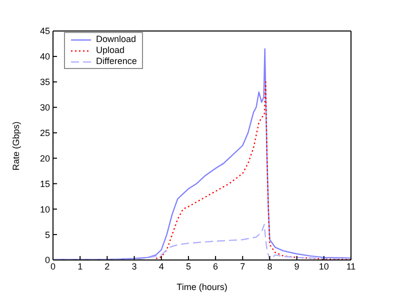 This screenshot has width=400, height=300. Describe the element at coordinates (188, 266) in the screenshot. I see `x-tick-label: 5` at that location.